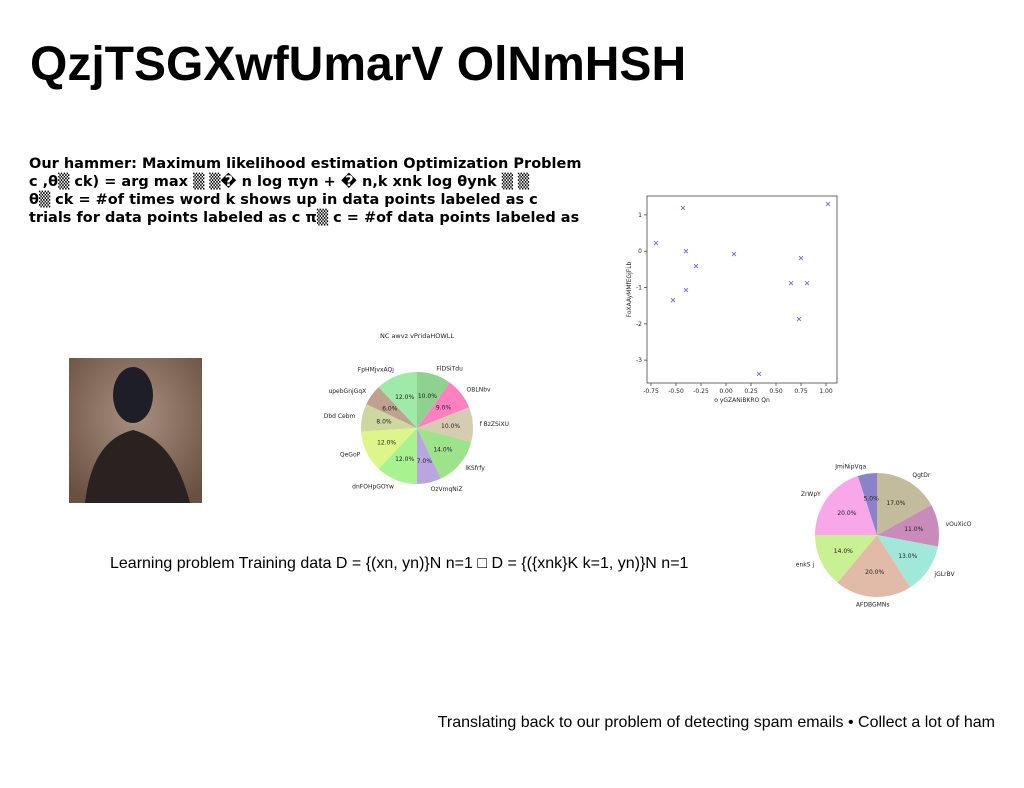 The width and height of the screenshot is (1024, 788). Describe the element at coordinates (872, 498) in the screenshot. I see `slice-percent: 5.0%` at that location.